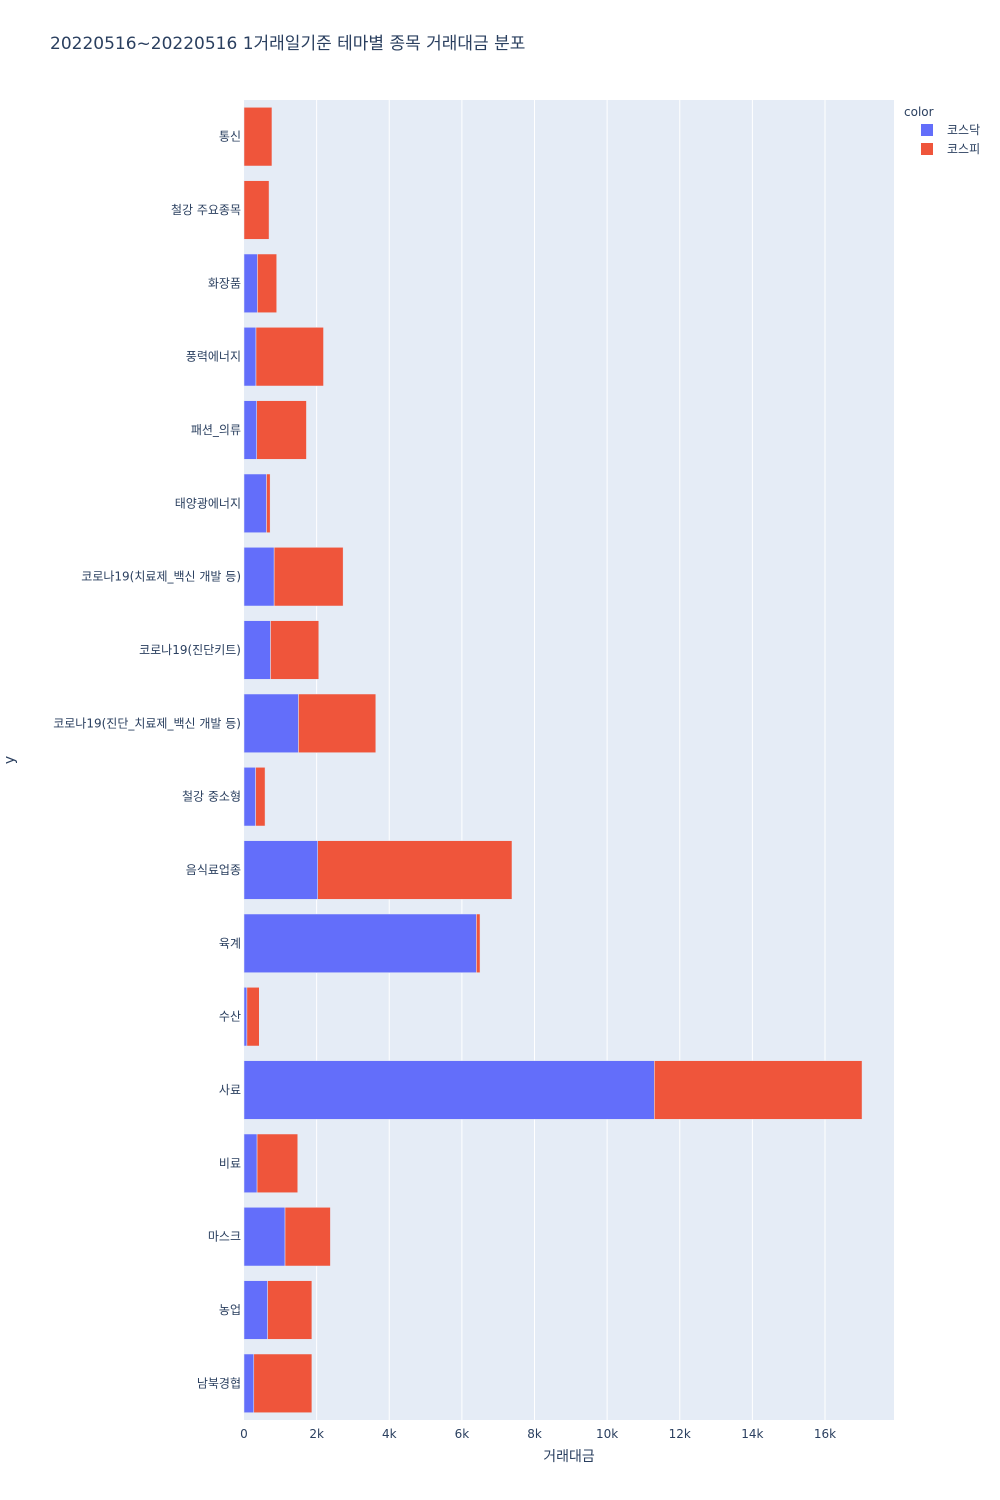 This screenshot has height=1500, width=1000. I want to click on bar-코스닥-4, so click(250, 430).